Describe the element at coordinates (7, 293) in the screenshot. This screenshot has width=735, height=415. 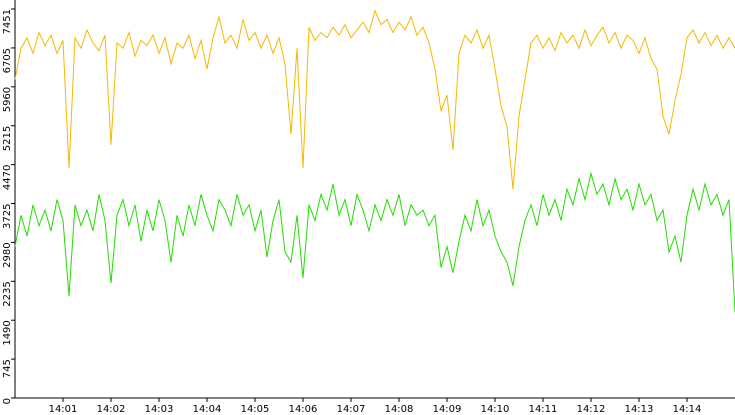
I see `y-tick-label: 2235` at that location.